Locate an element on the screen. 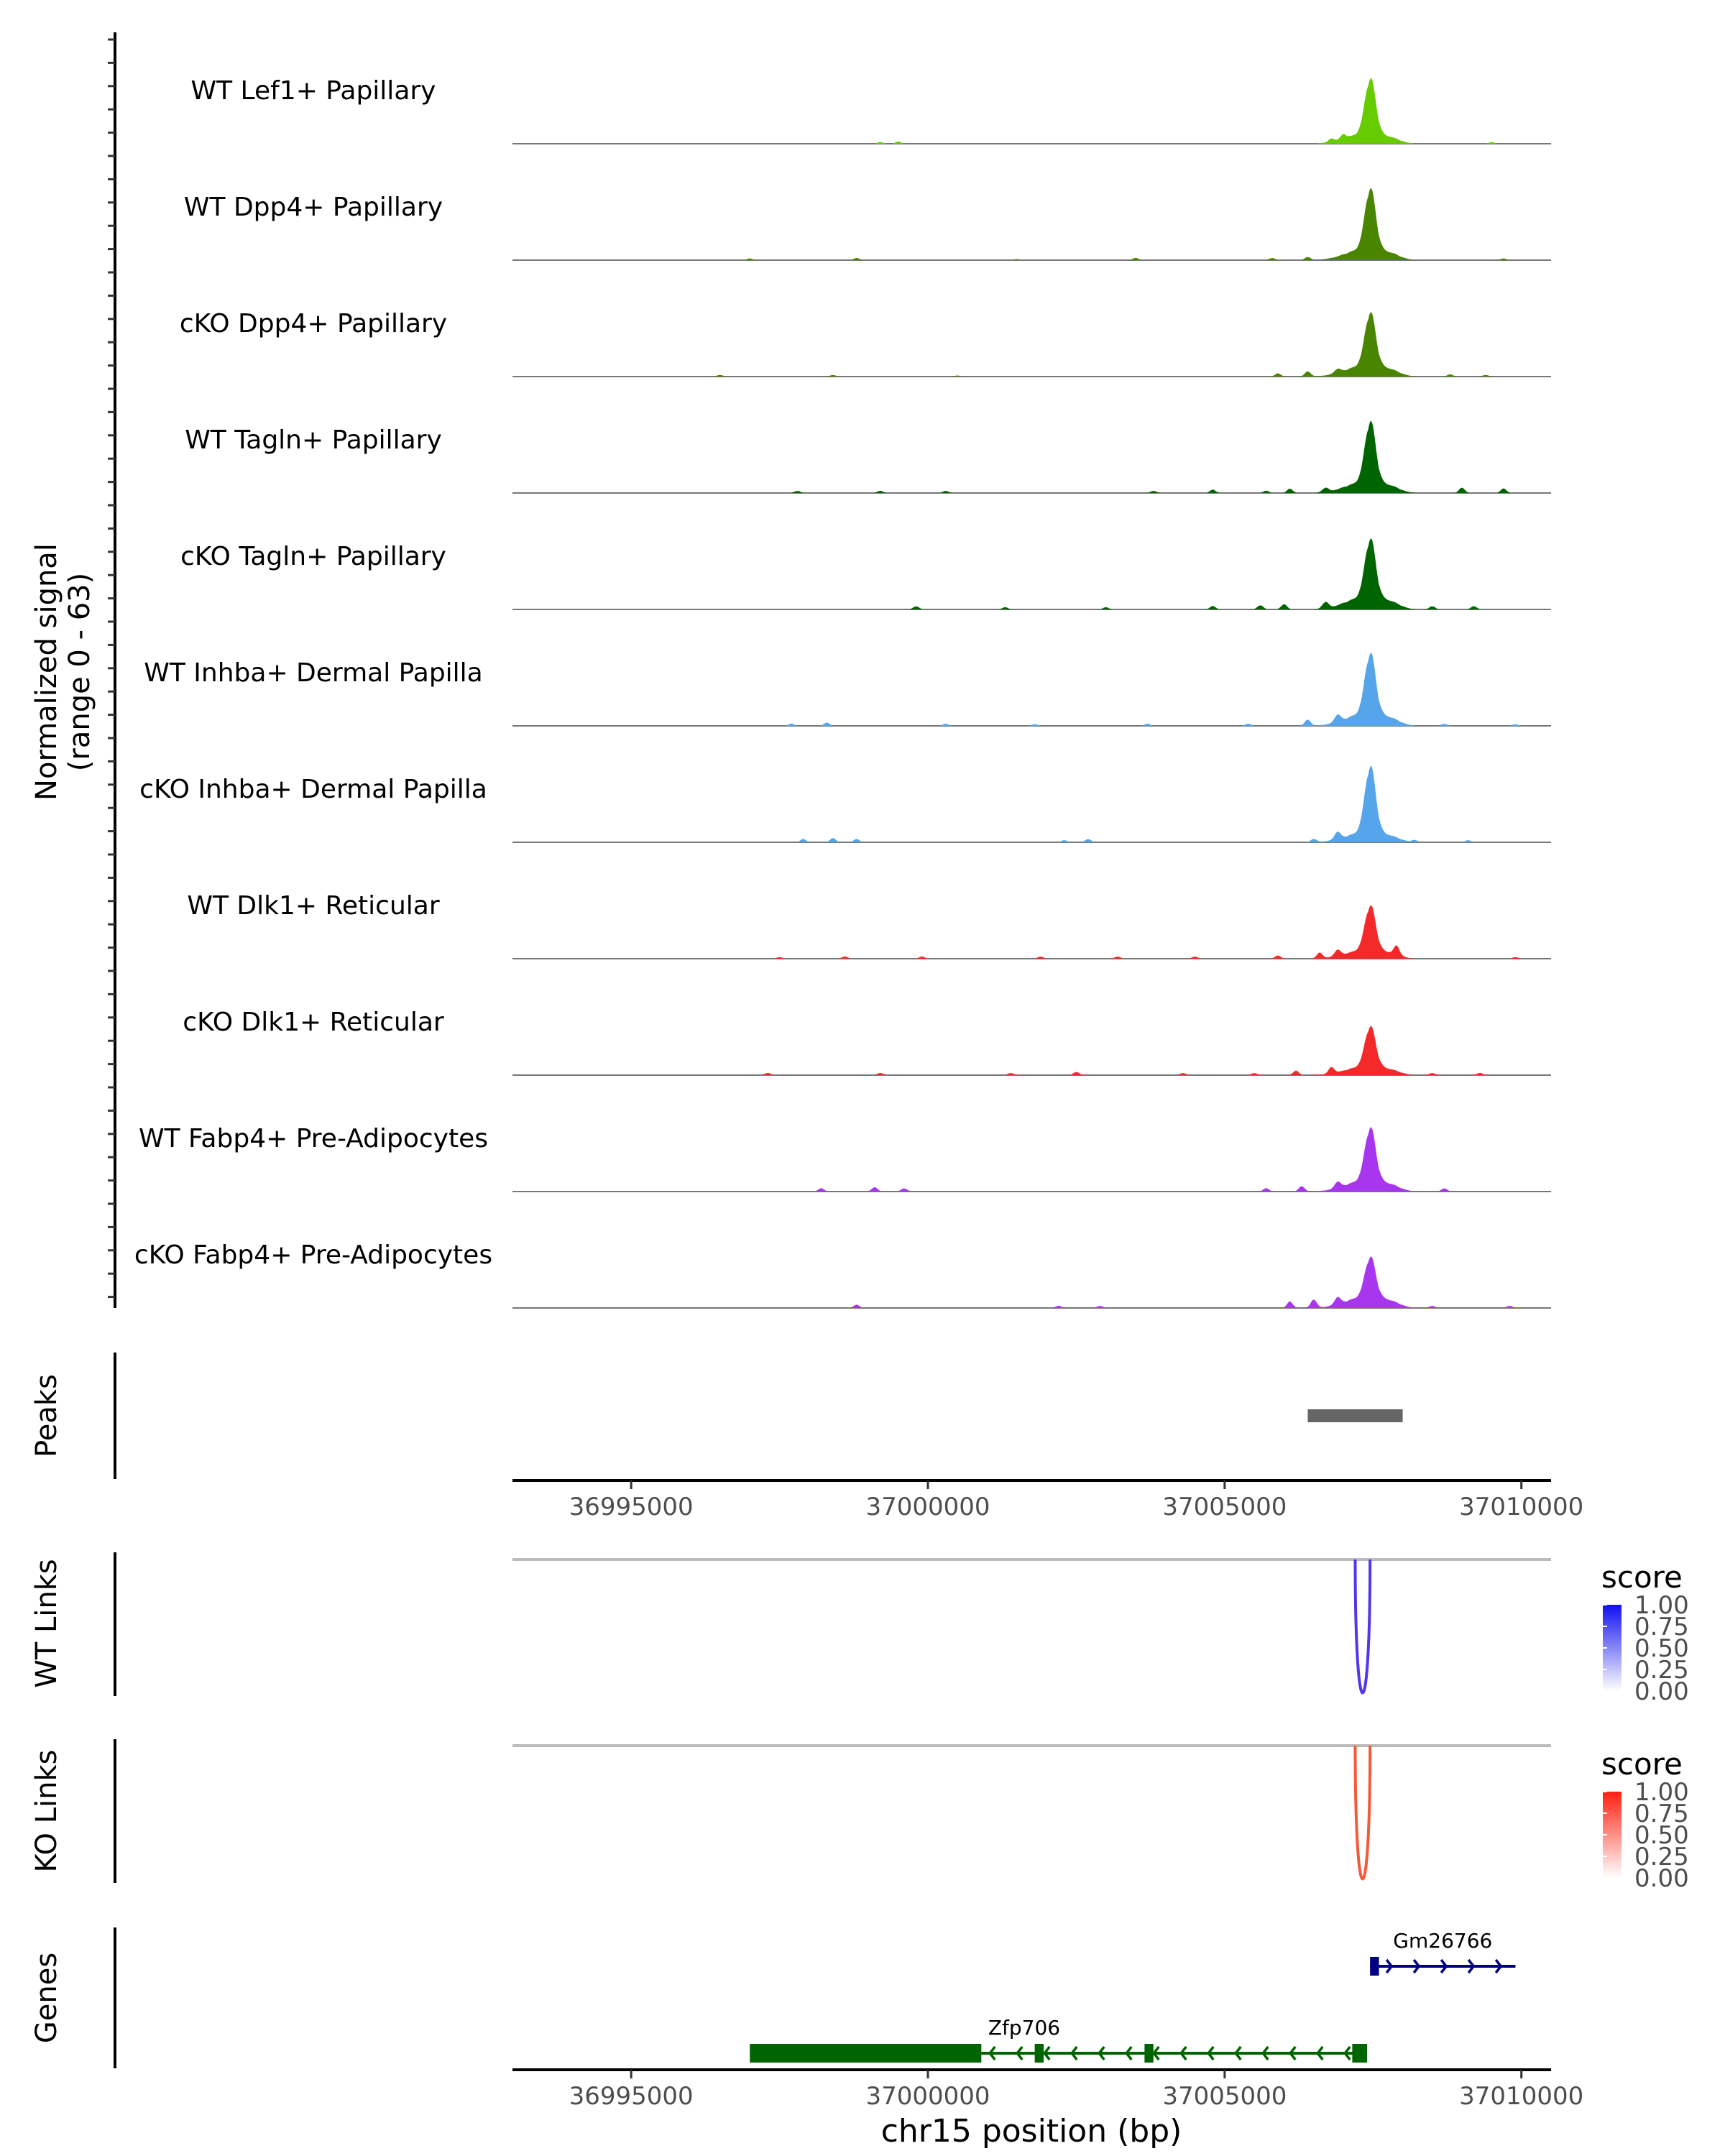 The width and height of the screenshot is (1725, 2156). coverage-y-label-line2: (range 0 - 63) is located at coordinates (79, 672).